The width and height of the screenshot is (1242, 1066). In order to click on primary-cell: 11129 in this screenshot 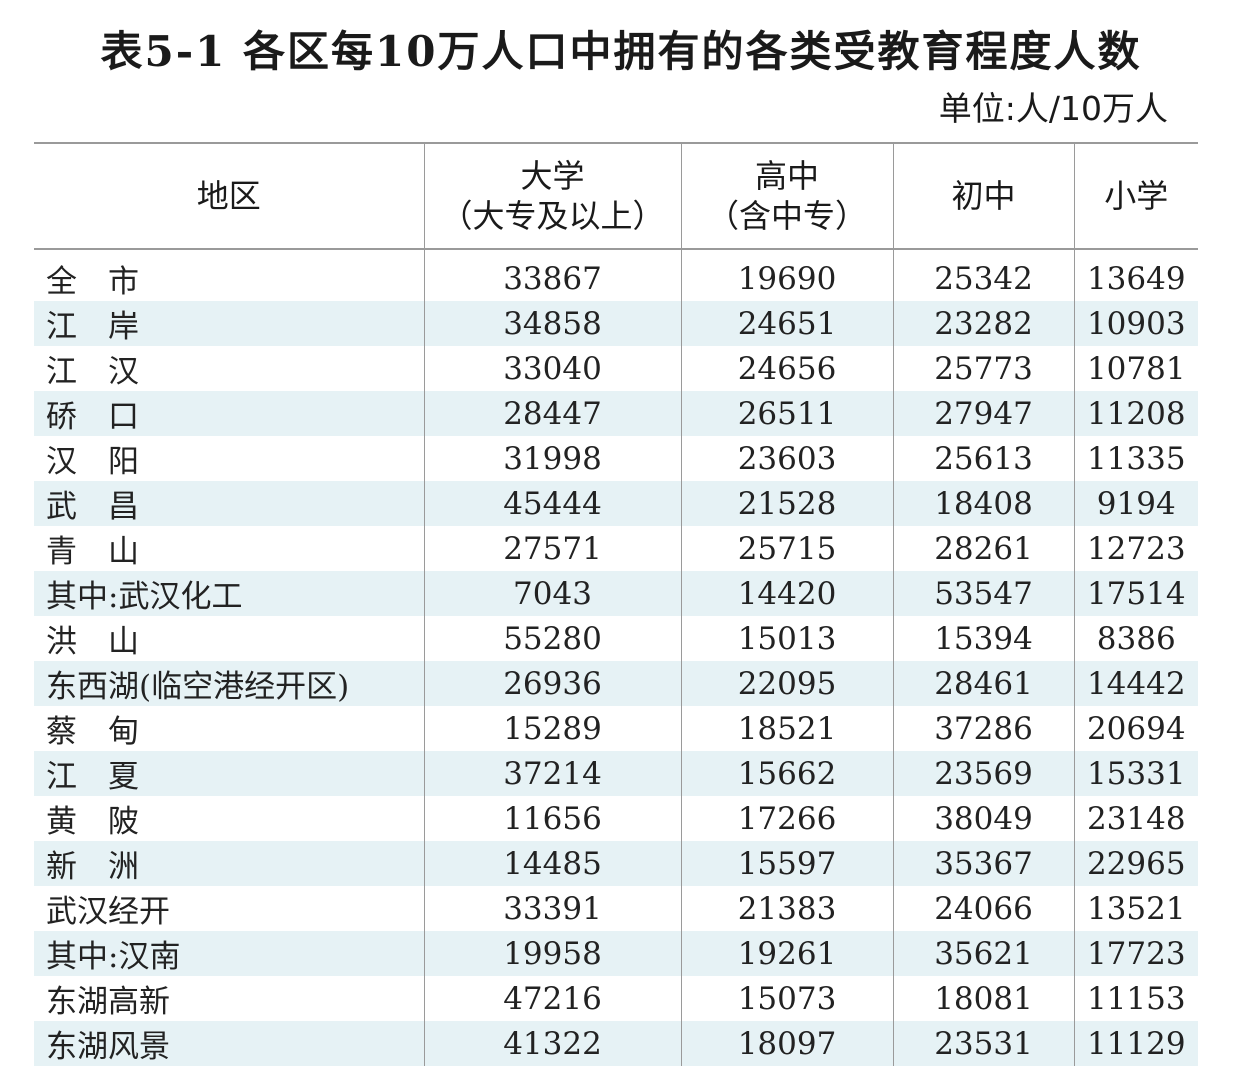, I will do `click(1135, 1043)`.